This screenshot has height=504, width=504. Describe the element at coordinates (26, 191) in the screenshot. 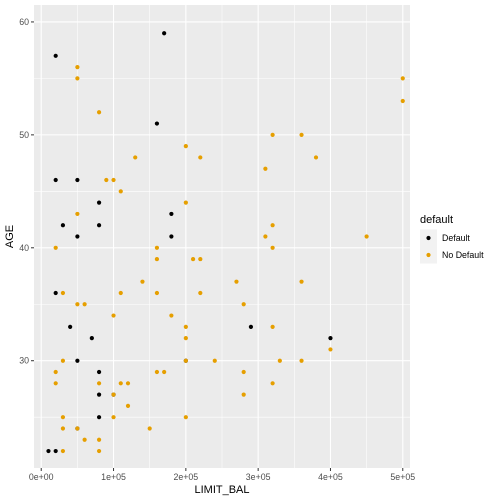

I see `y-axis: 30 40 50 60` at that location.